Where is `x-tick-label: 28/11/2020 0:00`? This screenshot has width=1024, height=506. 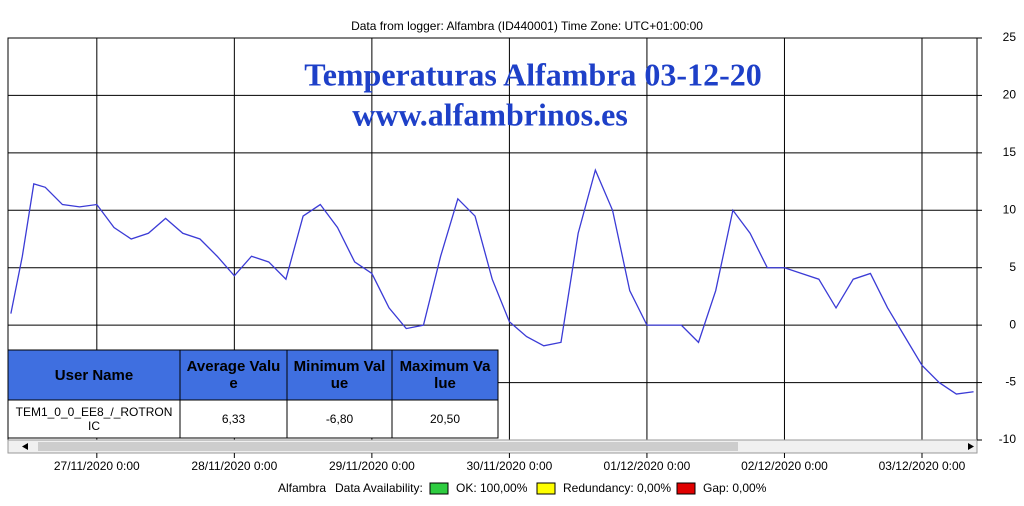 x-tick-label: 28/11/2020 0:00 is located at coordinates (234, 466).